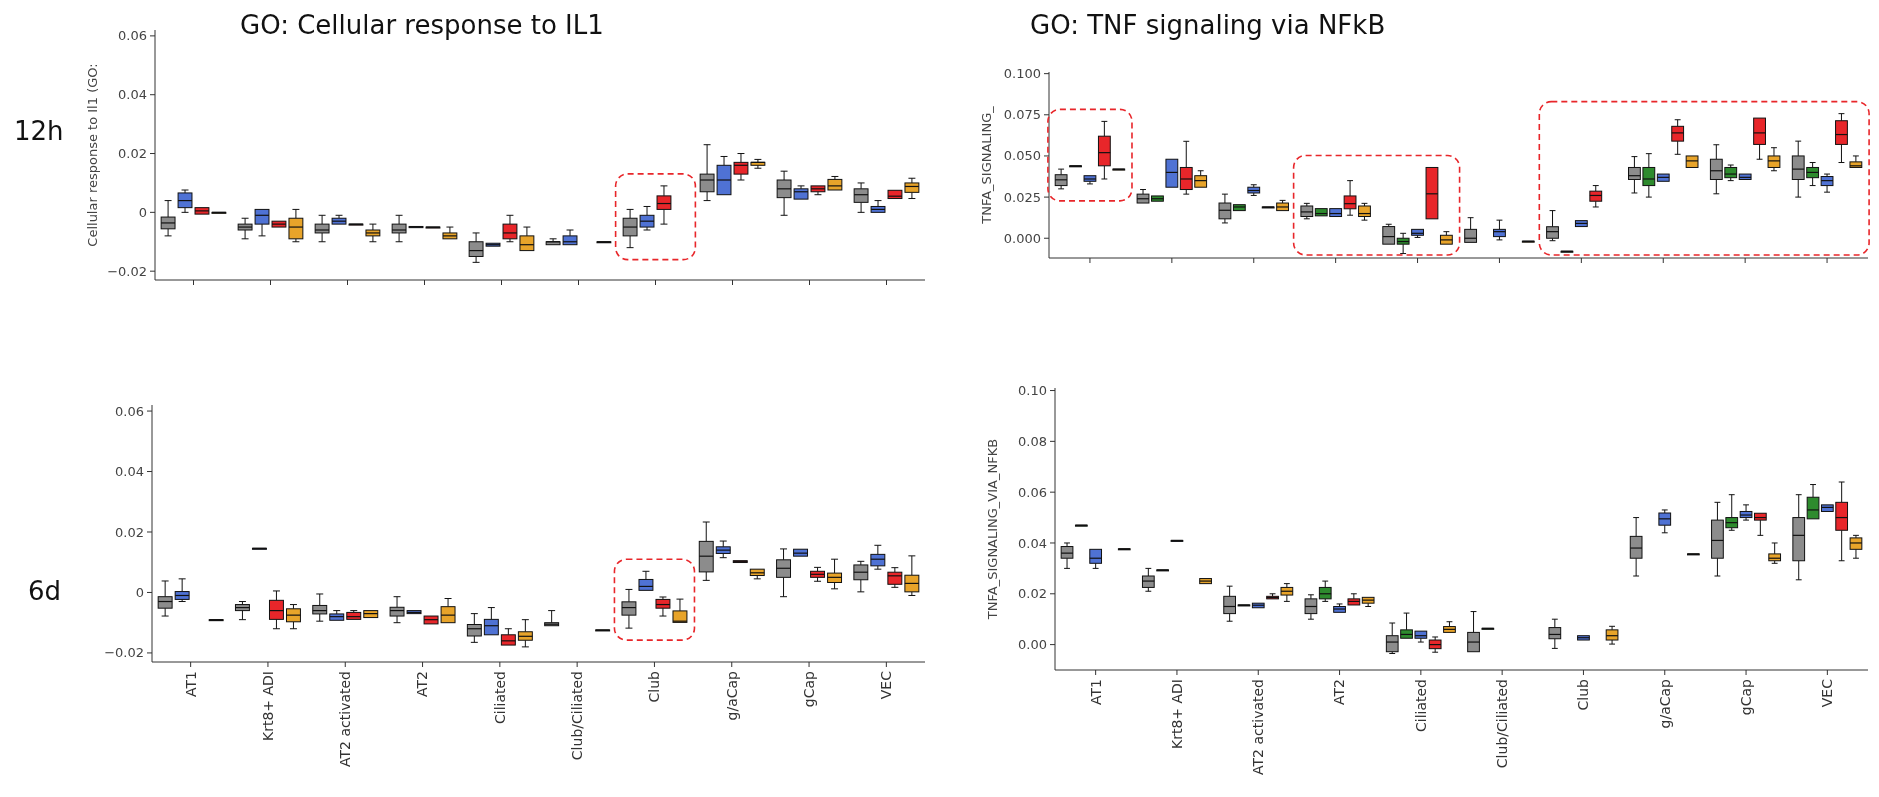  What do you see at coordinates (422, 25) in the screenshot?
I see `chart-title: GO: Cellular response to IL1` at bounding box center [422, 25].